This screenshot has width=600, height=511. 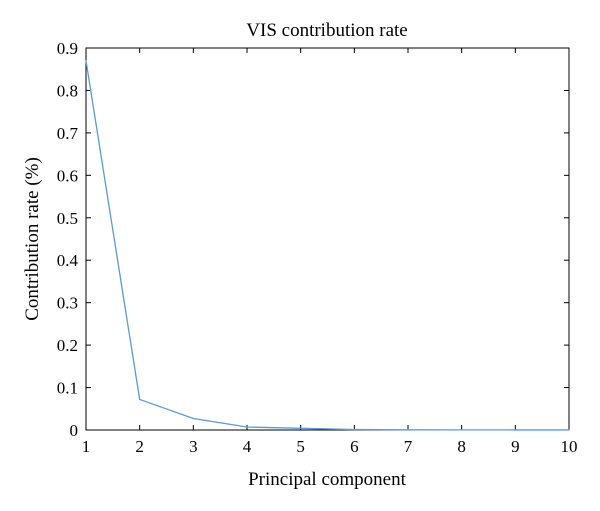 What do you see at coordinates (86, 446) in the screenshot?
I see `x-tick-label: 1` at bounding box center [86, 446].